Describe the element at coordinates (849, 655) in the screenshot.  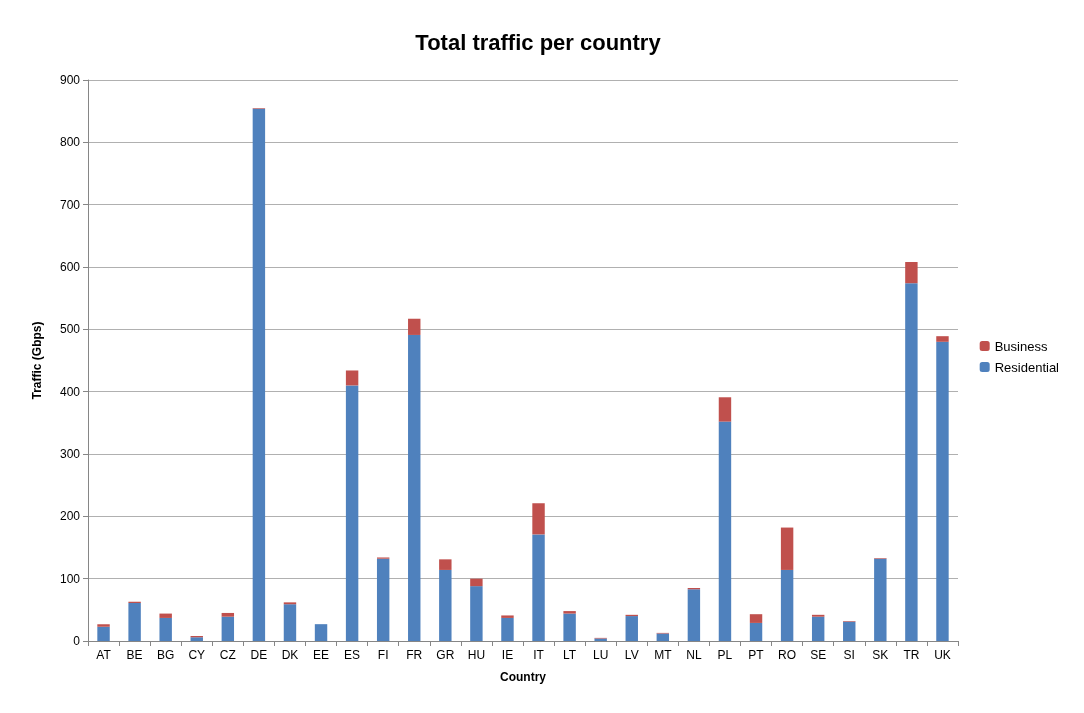
I see `x-tick-label: SI` at that location.